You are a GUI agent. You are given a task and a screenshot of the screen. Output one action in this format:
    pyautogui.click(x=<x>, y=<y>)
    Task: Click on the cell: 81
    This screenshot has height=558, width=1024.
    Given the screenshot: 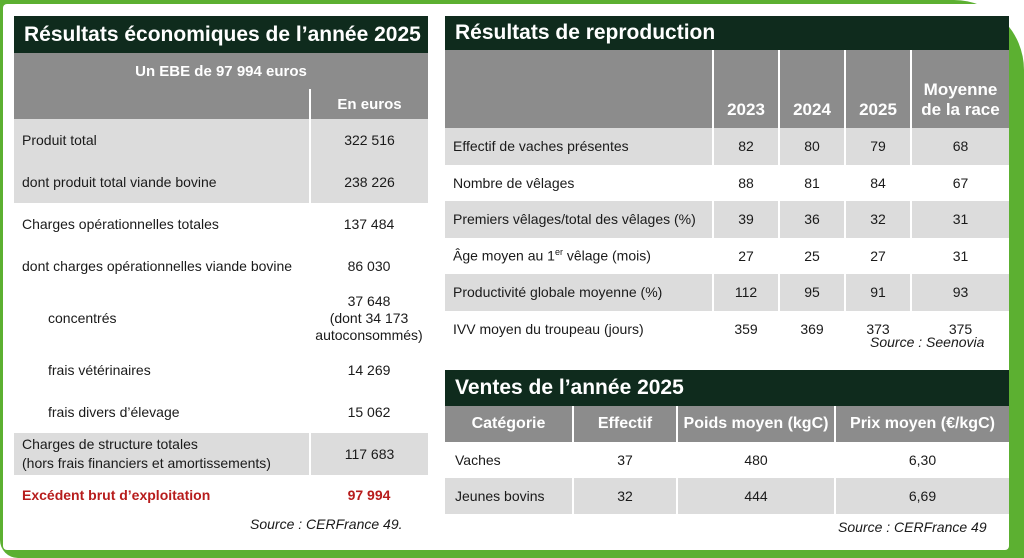 What is the action you would take?
    pyautogui.click(x=811, y=182)
    